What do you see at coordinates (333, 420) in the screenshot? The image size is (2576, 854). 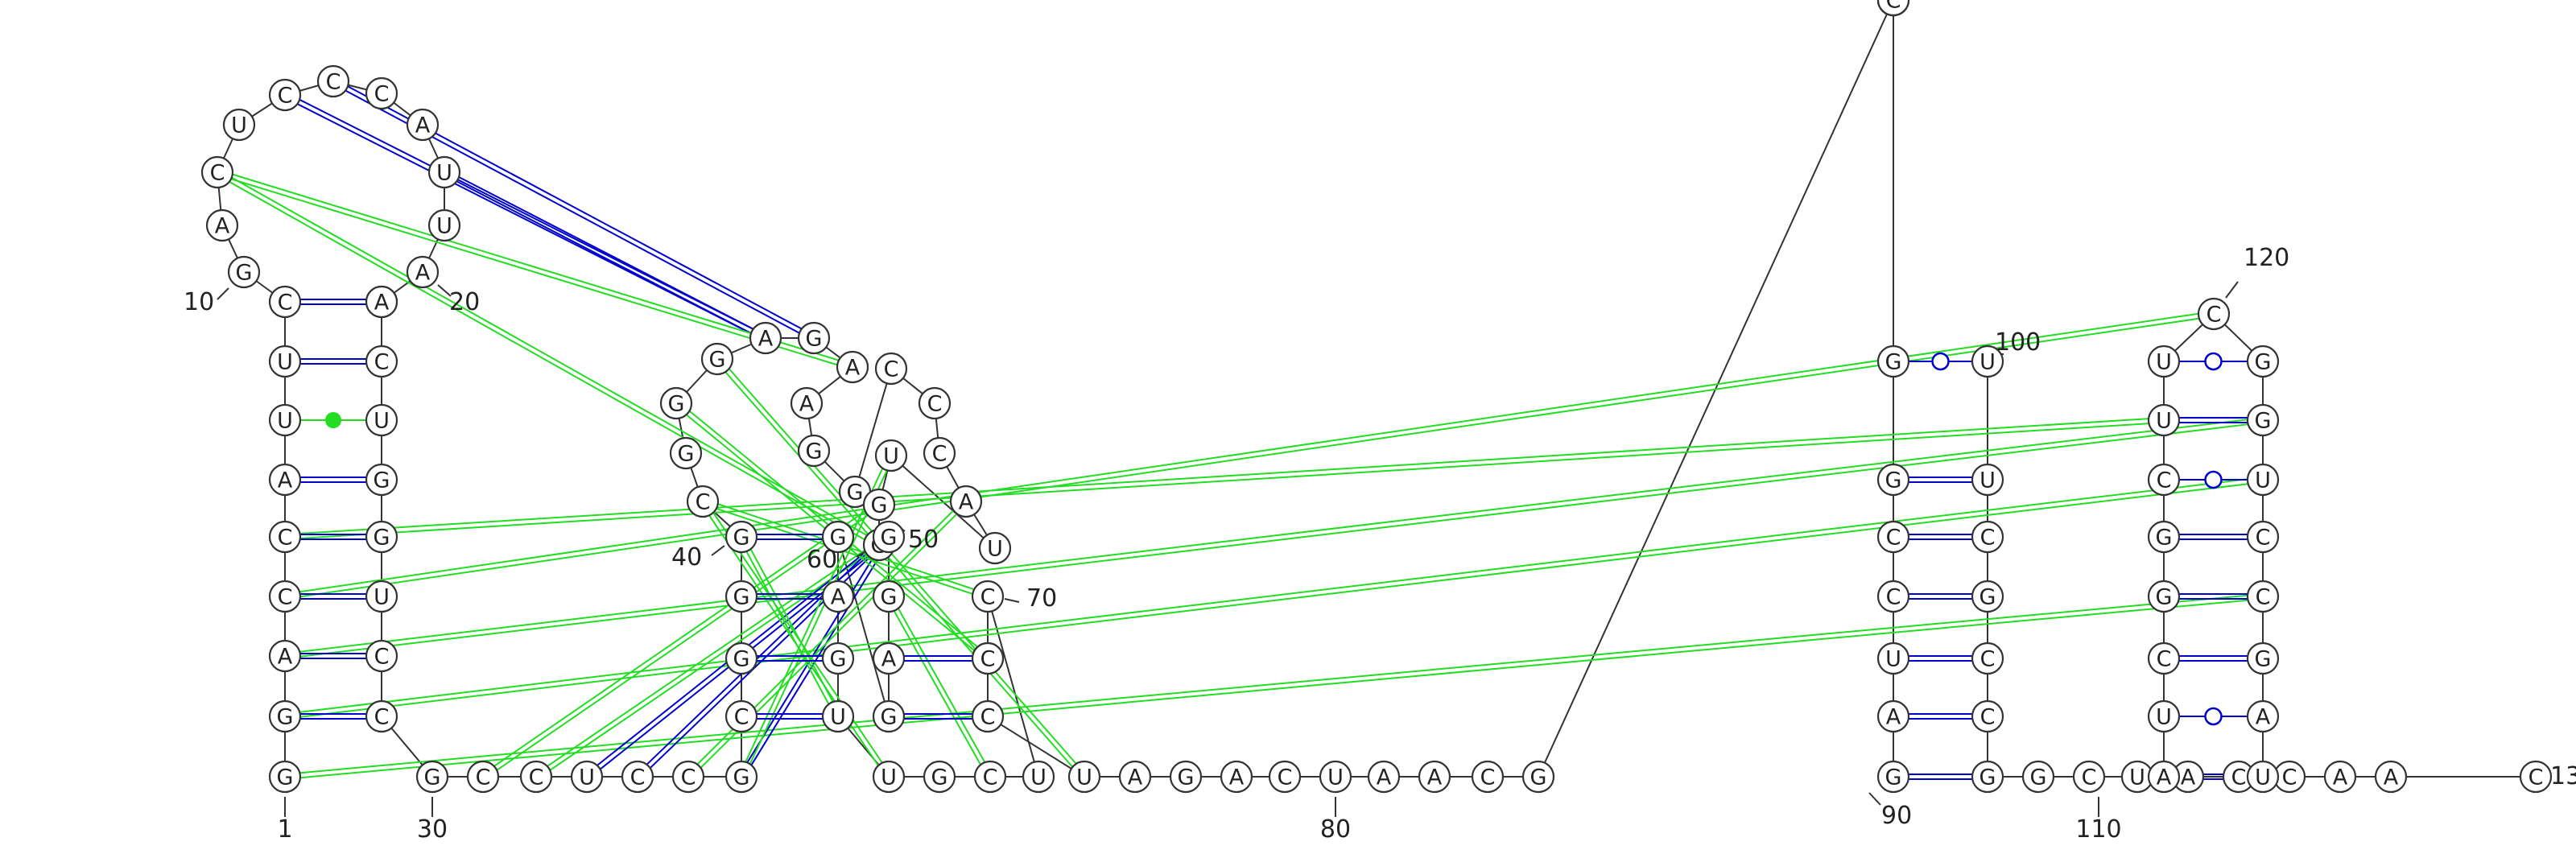 I see `wobble-pair-dot` at bounding box center [333, 420].